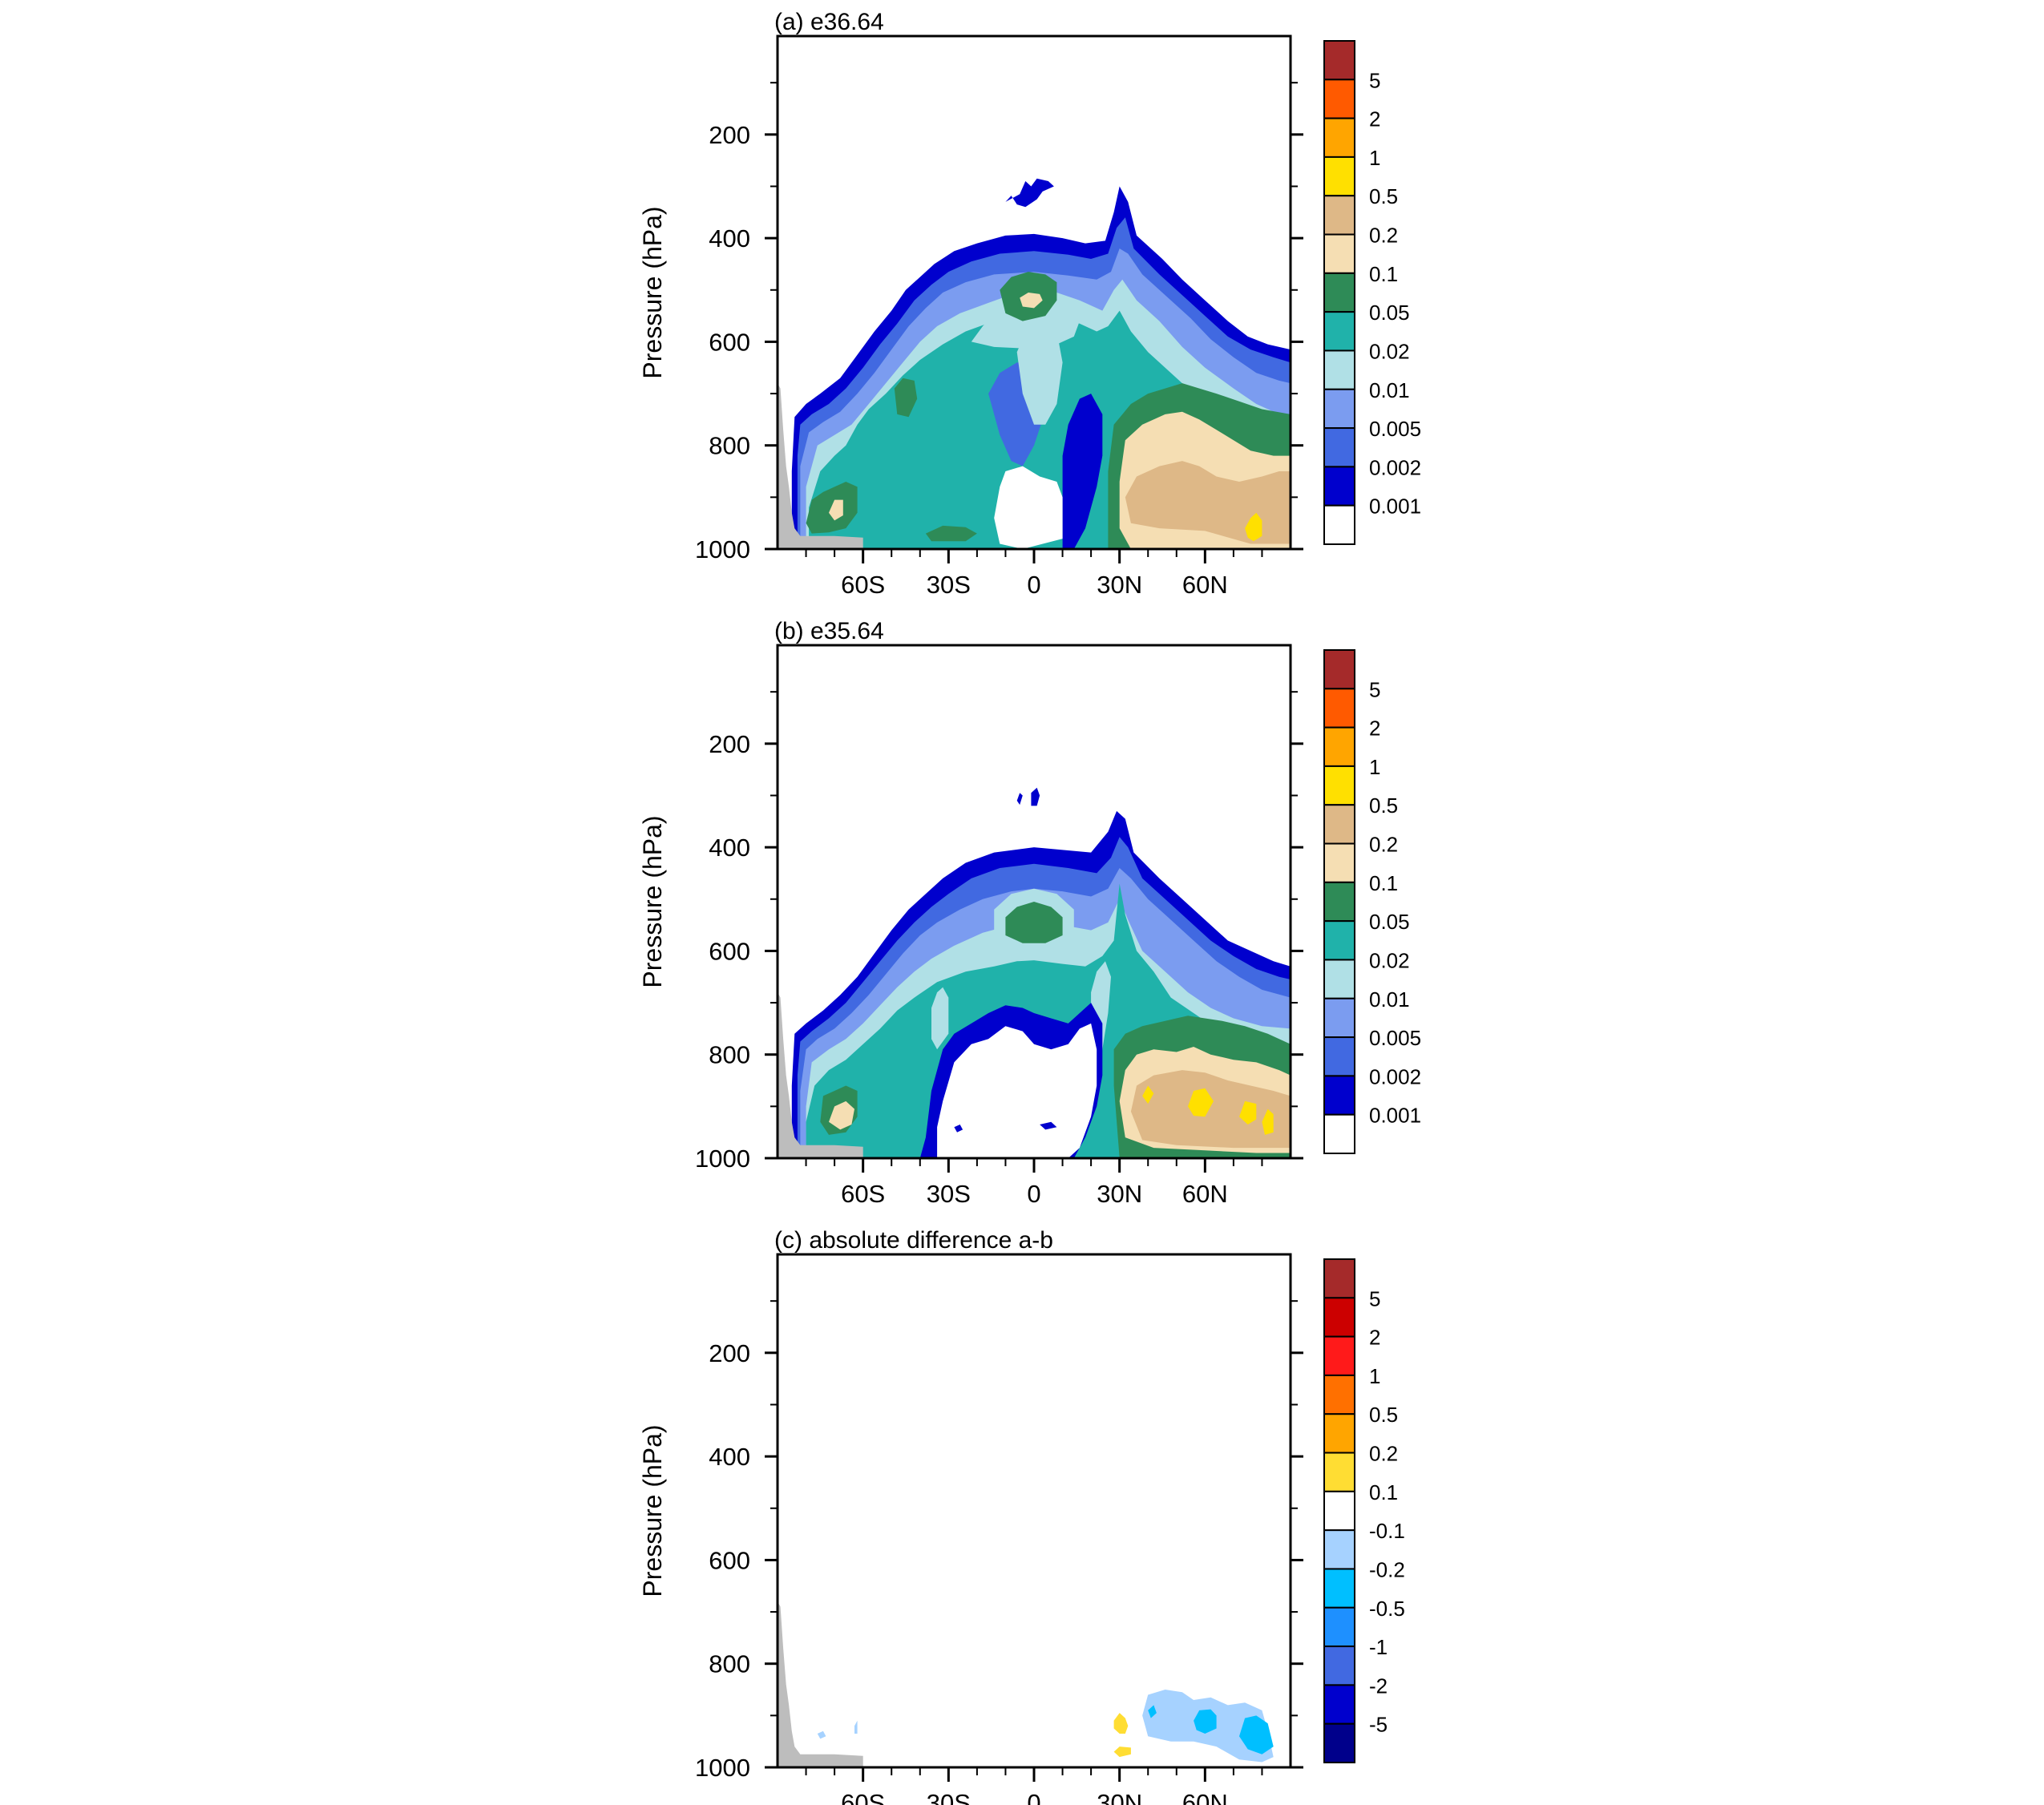 This screenshot has width=2044, height=1805. I want to click on colorbar-label: 0.2, so click(1383, 1454).